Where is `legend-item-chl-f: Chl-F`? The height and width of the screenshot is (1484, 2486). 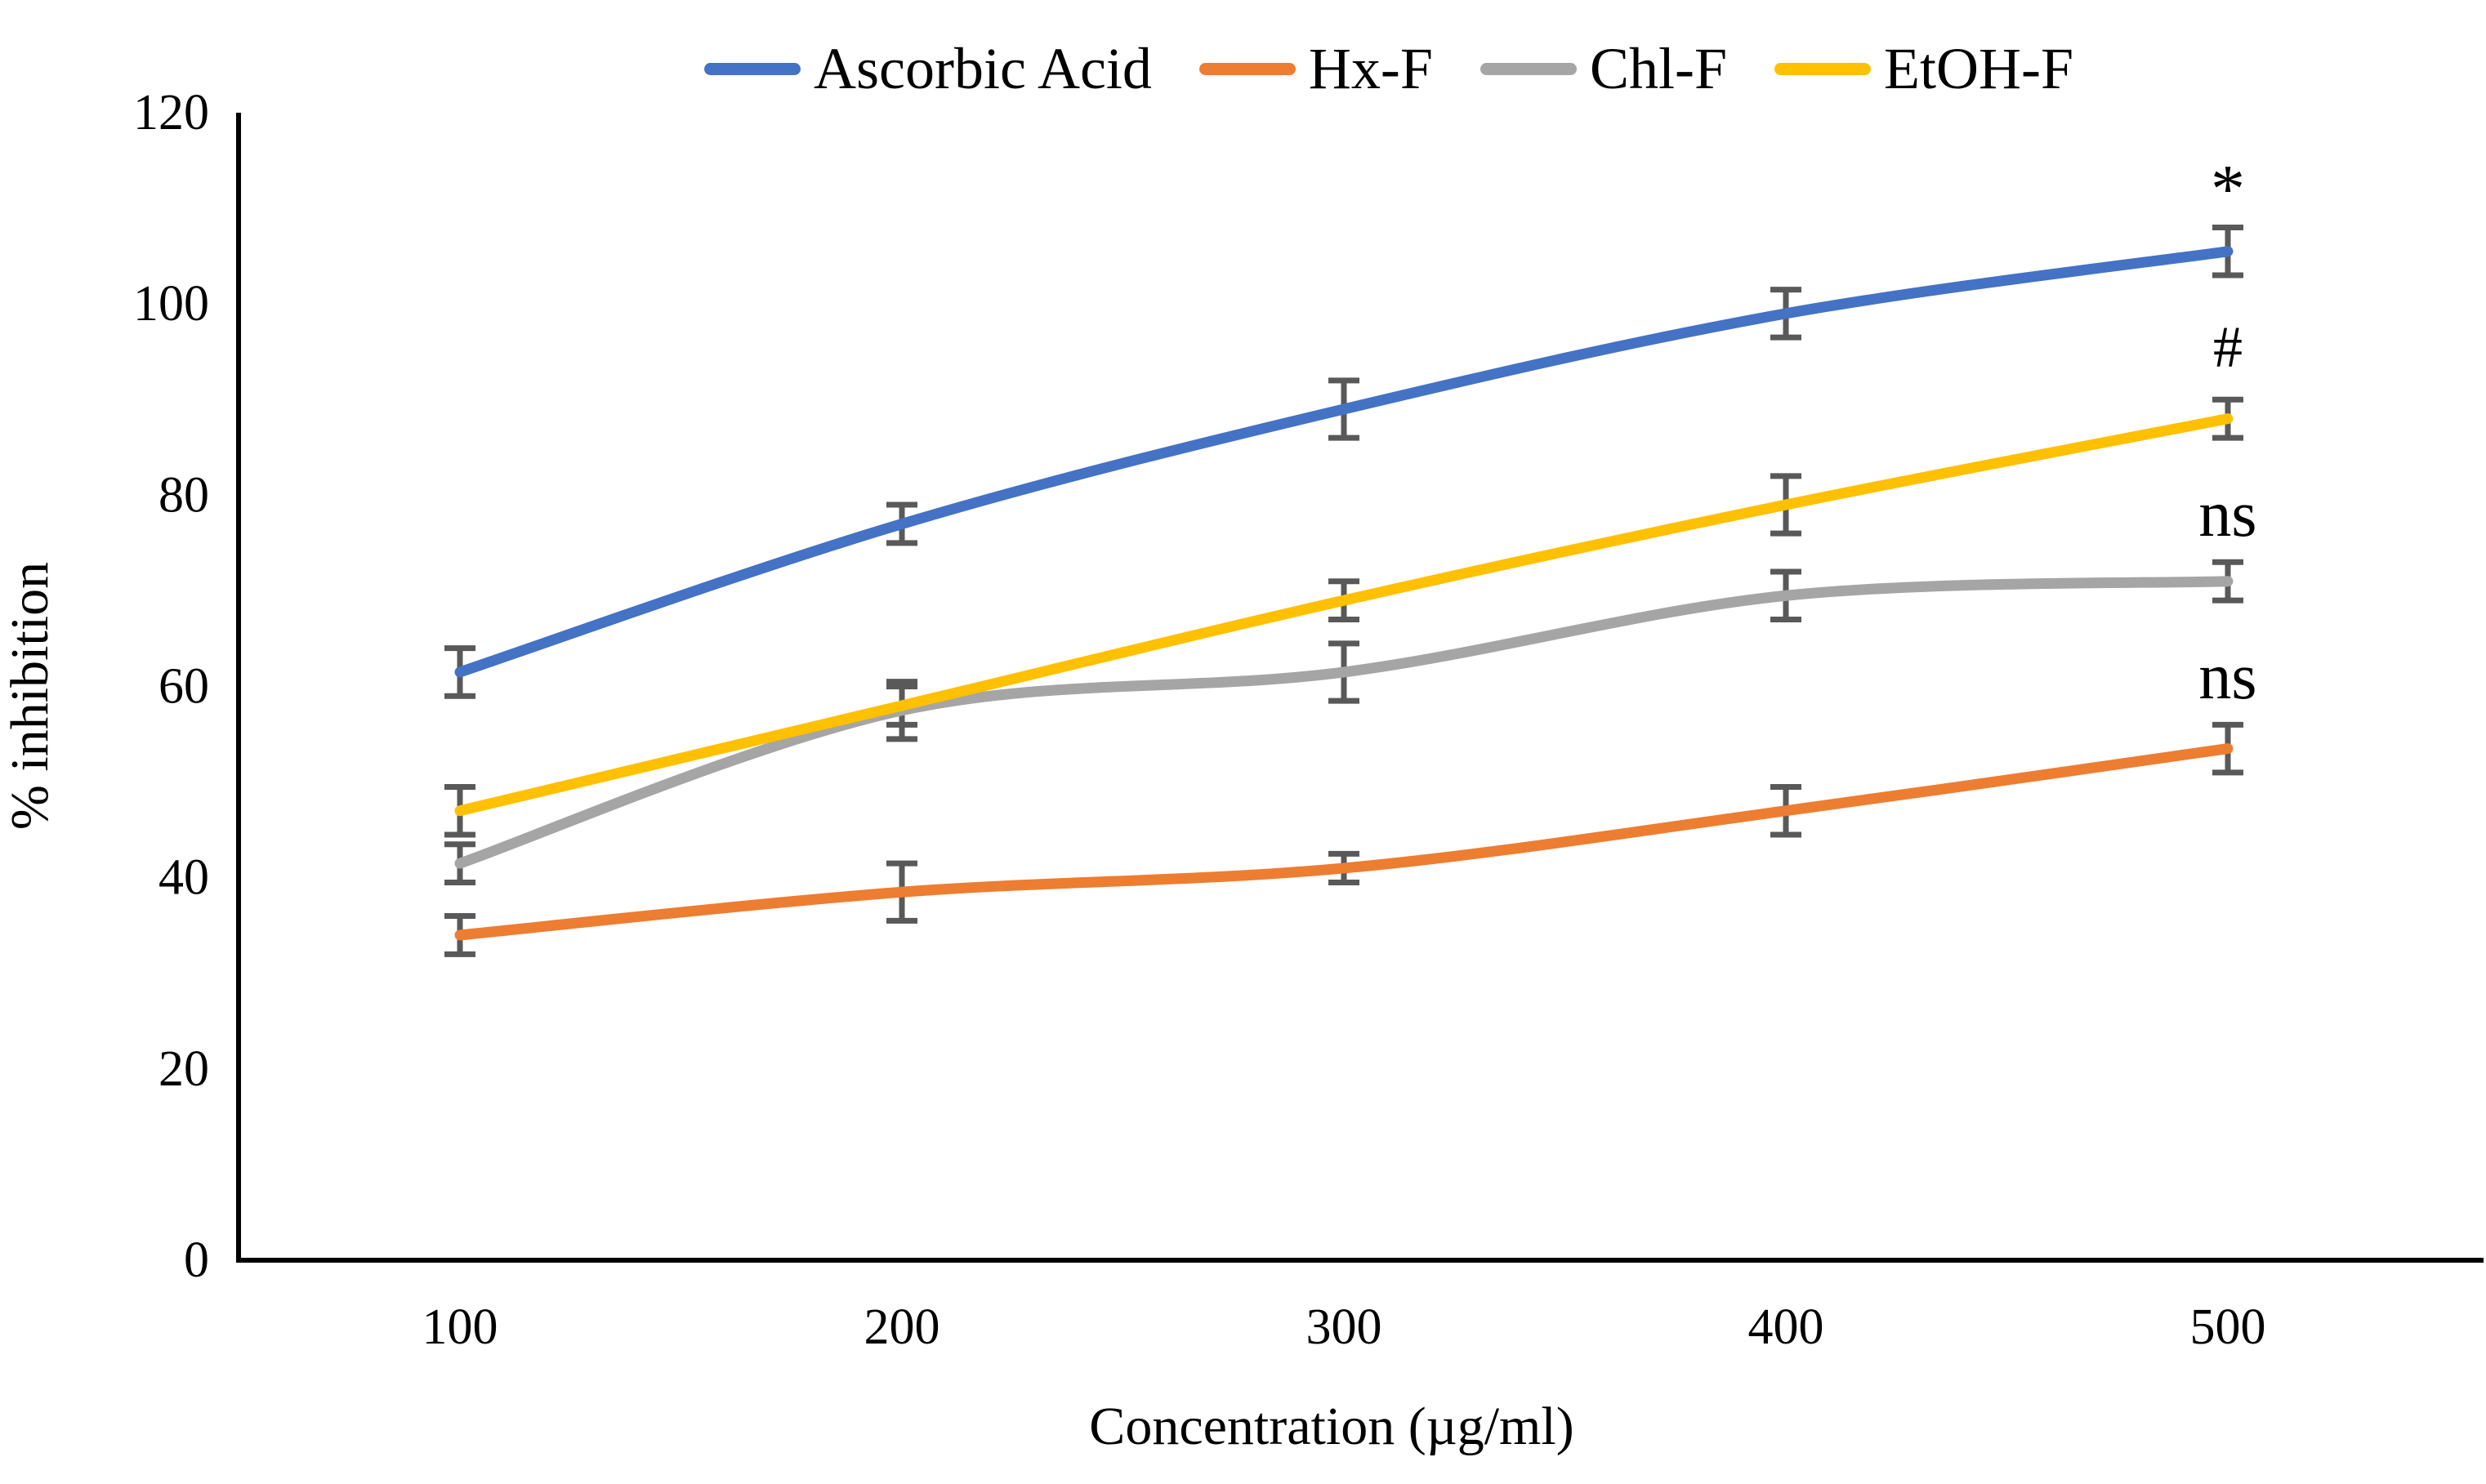 legend-item-chl-f: Chl-F is located at coordinates (1603, 68).